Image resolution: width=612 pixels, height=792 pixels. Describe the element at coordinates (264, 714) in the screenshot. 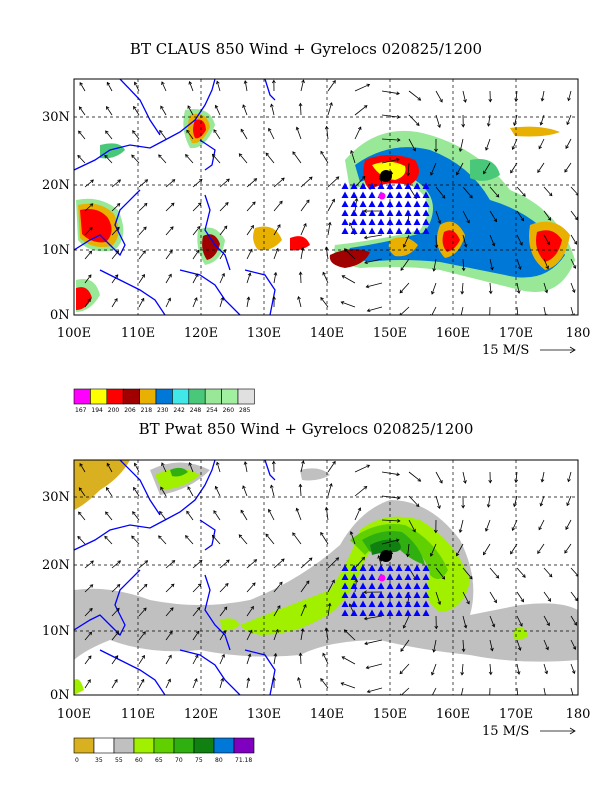

I see `svg-text: 130E` at that location.